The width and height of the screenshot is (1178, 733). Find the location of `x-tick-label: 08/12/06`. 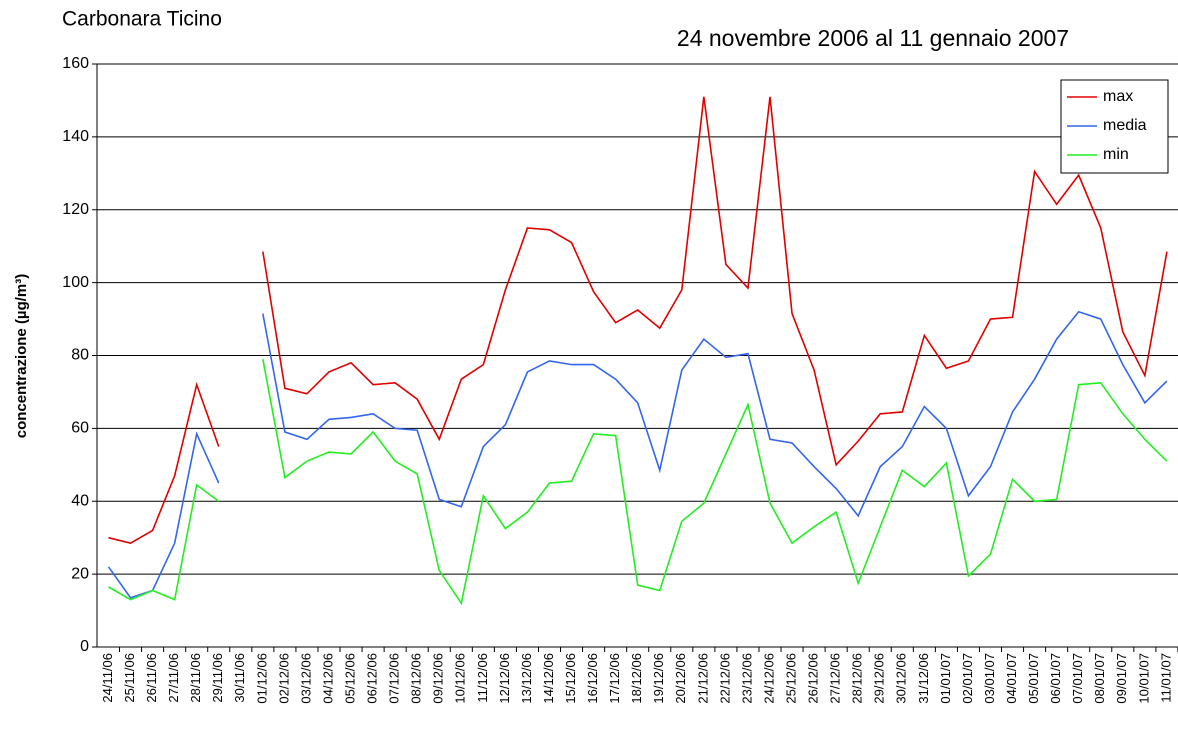

x-tick-label: 08/12/06 is located at coordinates (416, 678).